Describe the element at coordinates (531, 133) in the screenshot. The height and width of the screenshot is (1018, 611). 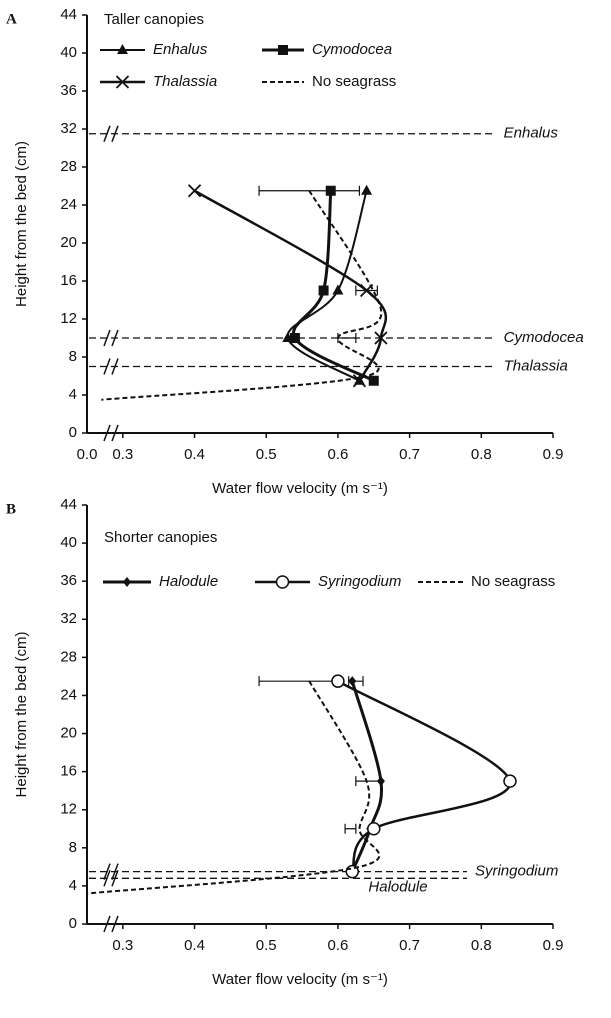
I see `canopy-label: Enhalus` at that location.